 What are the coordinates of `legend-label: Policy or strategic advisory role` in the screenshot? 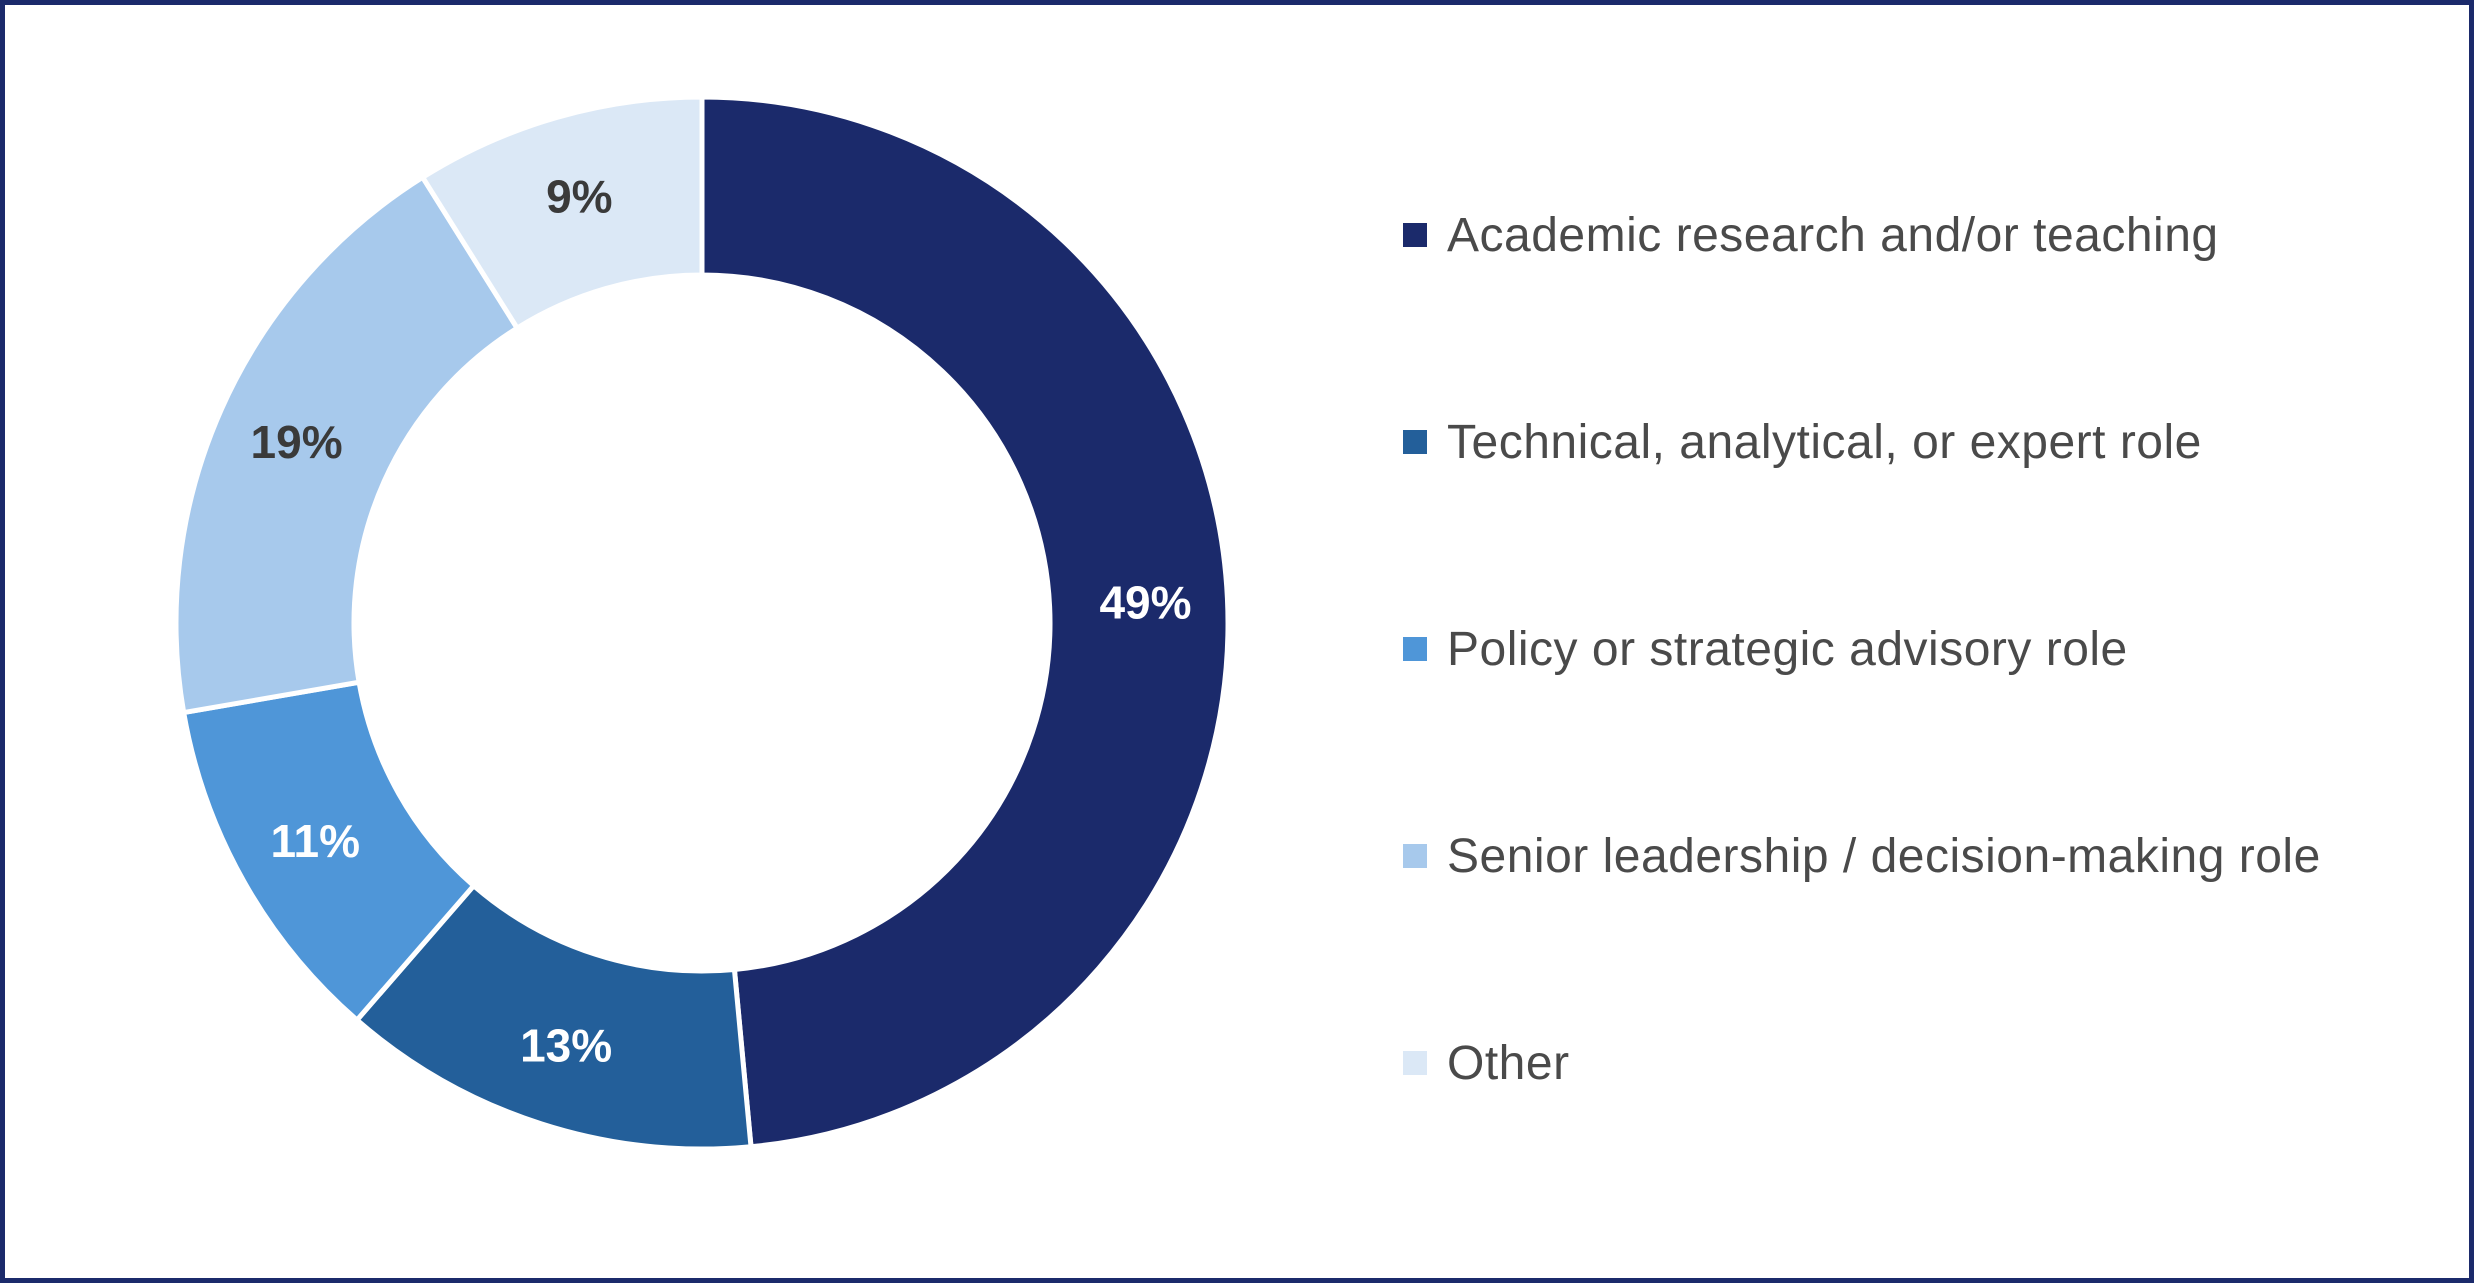 It's located at (1787, 649).